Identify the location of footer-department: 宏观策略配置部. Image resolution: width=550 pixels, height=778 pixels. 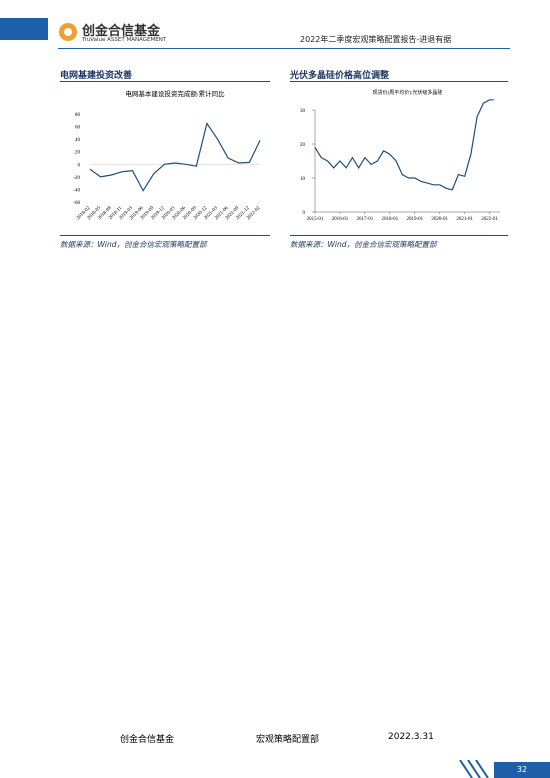
(288, 740).